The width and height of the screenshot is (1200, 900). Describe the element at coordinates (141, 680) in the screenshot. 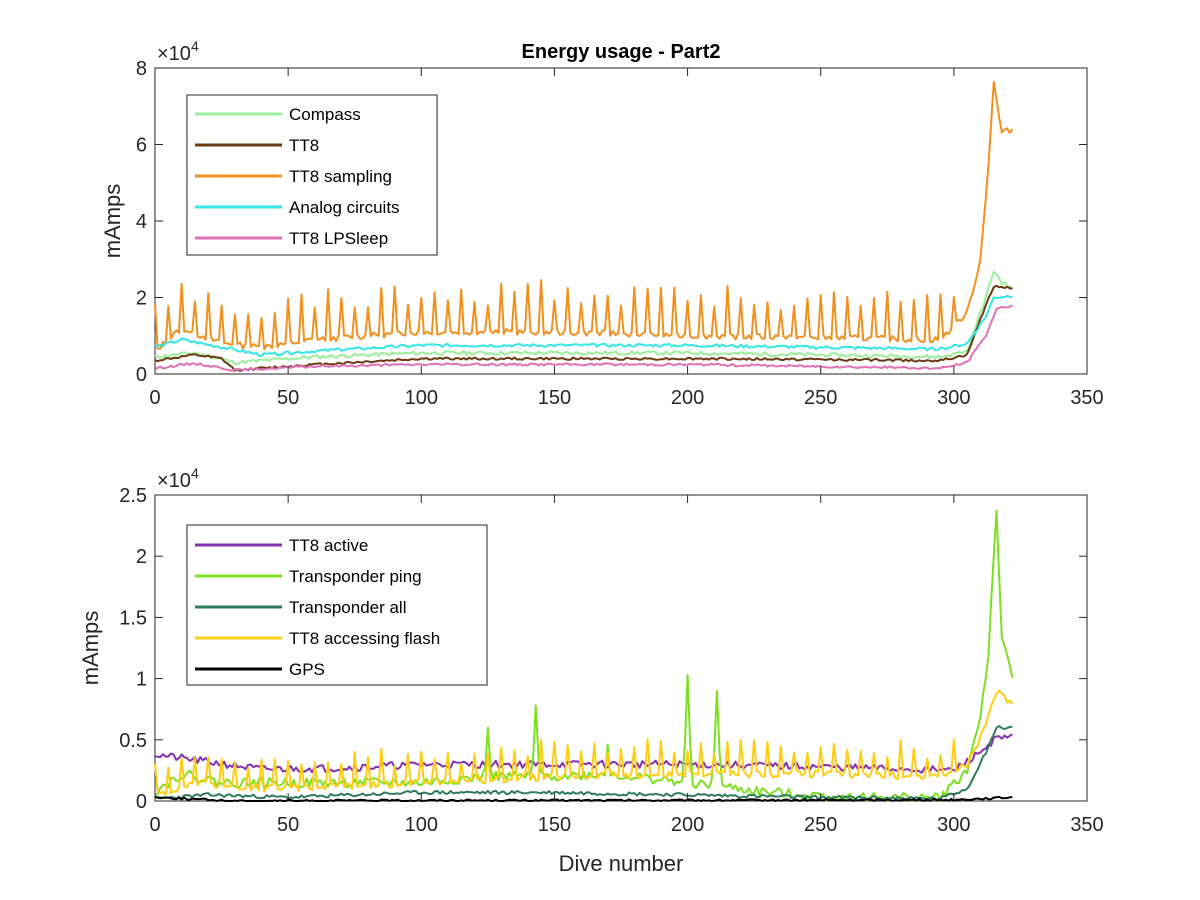

I see `y-tick-label: 1` at that location.